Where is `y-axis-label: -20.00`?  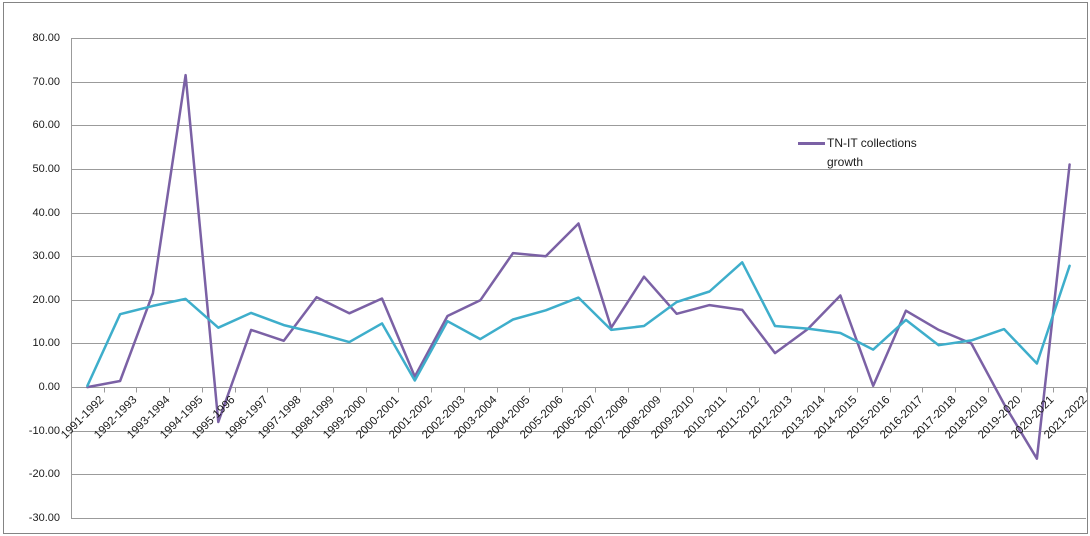
y-axis-label: -20.00 is located at coordinates (44, 474).